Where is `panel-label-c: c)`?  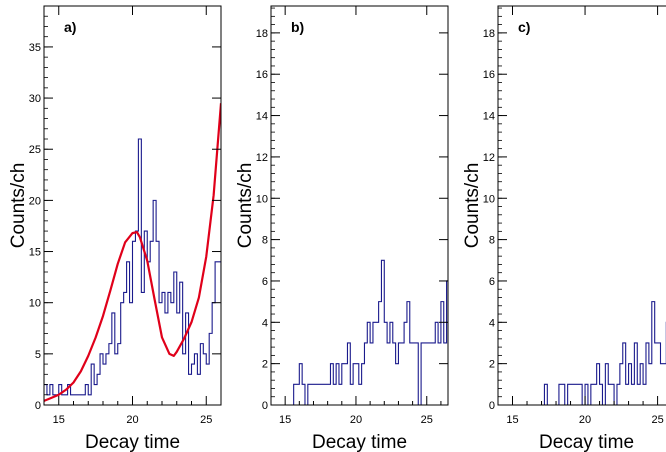 panel-label-c: c) is located at coordinates (524, 27).